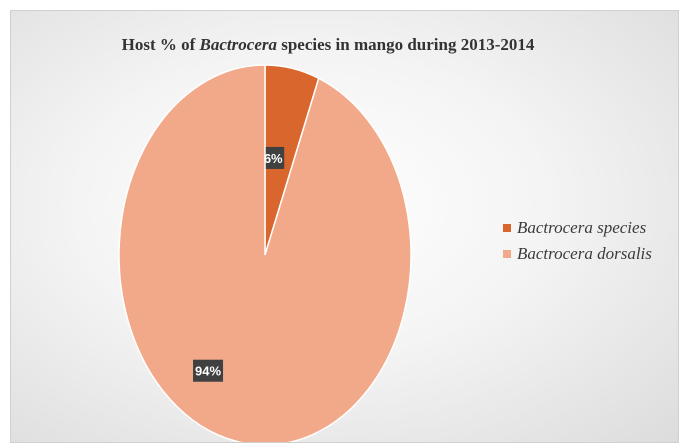 This screenshot has height=443, width=680. What do you see at coordinates (238, 44) in the screenshot?
I see `title-part-2: Bactrocera` at bounding box center [238, 44].